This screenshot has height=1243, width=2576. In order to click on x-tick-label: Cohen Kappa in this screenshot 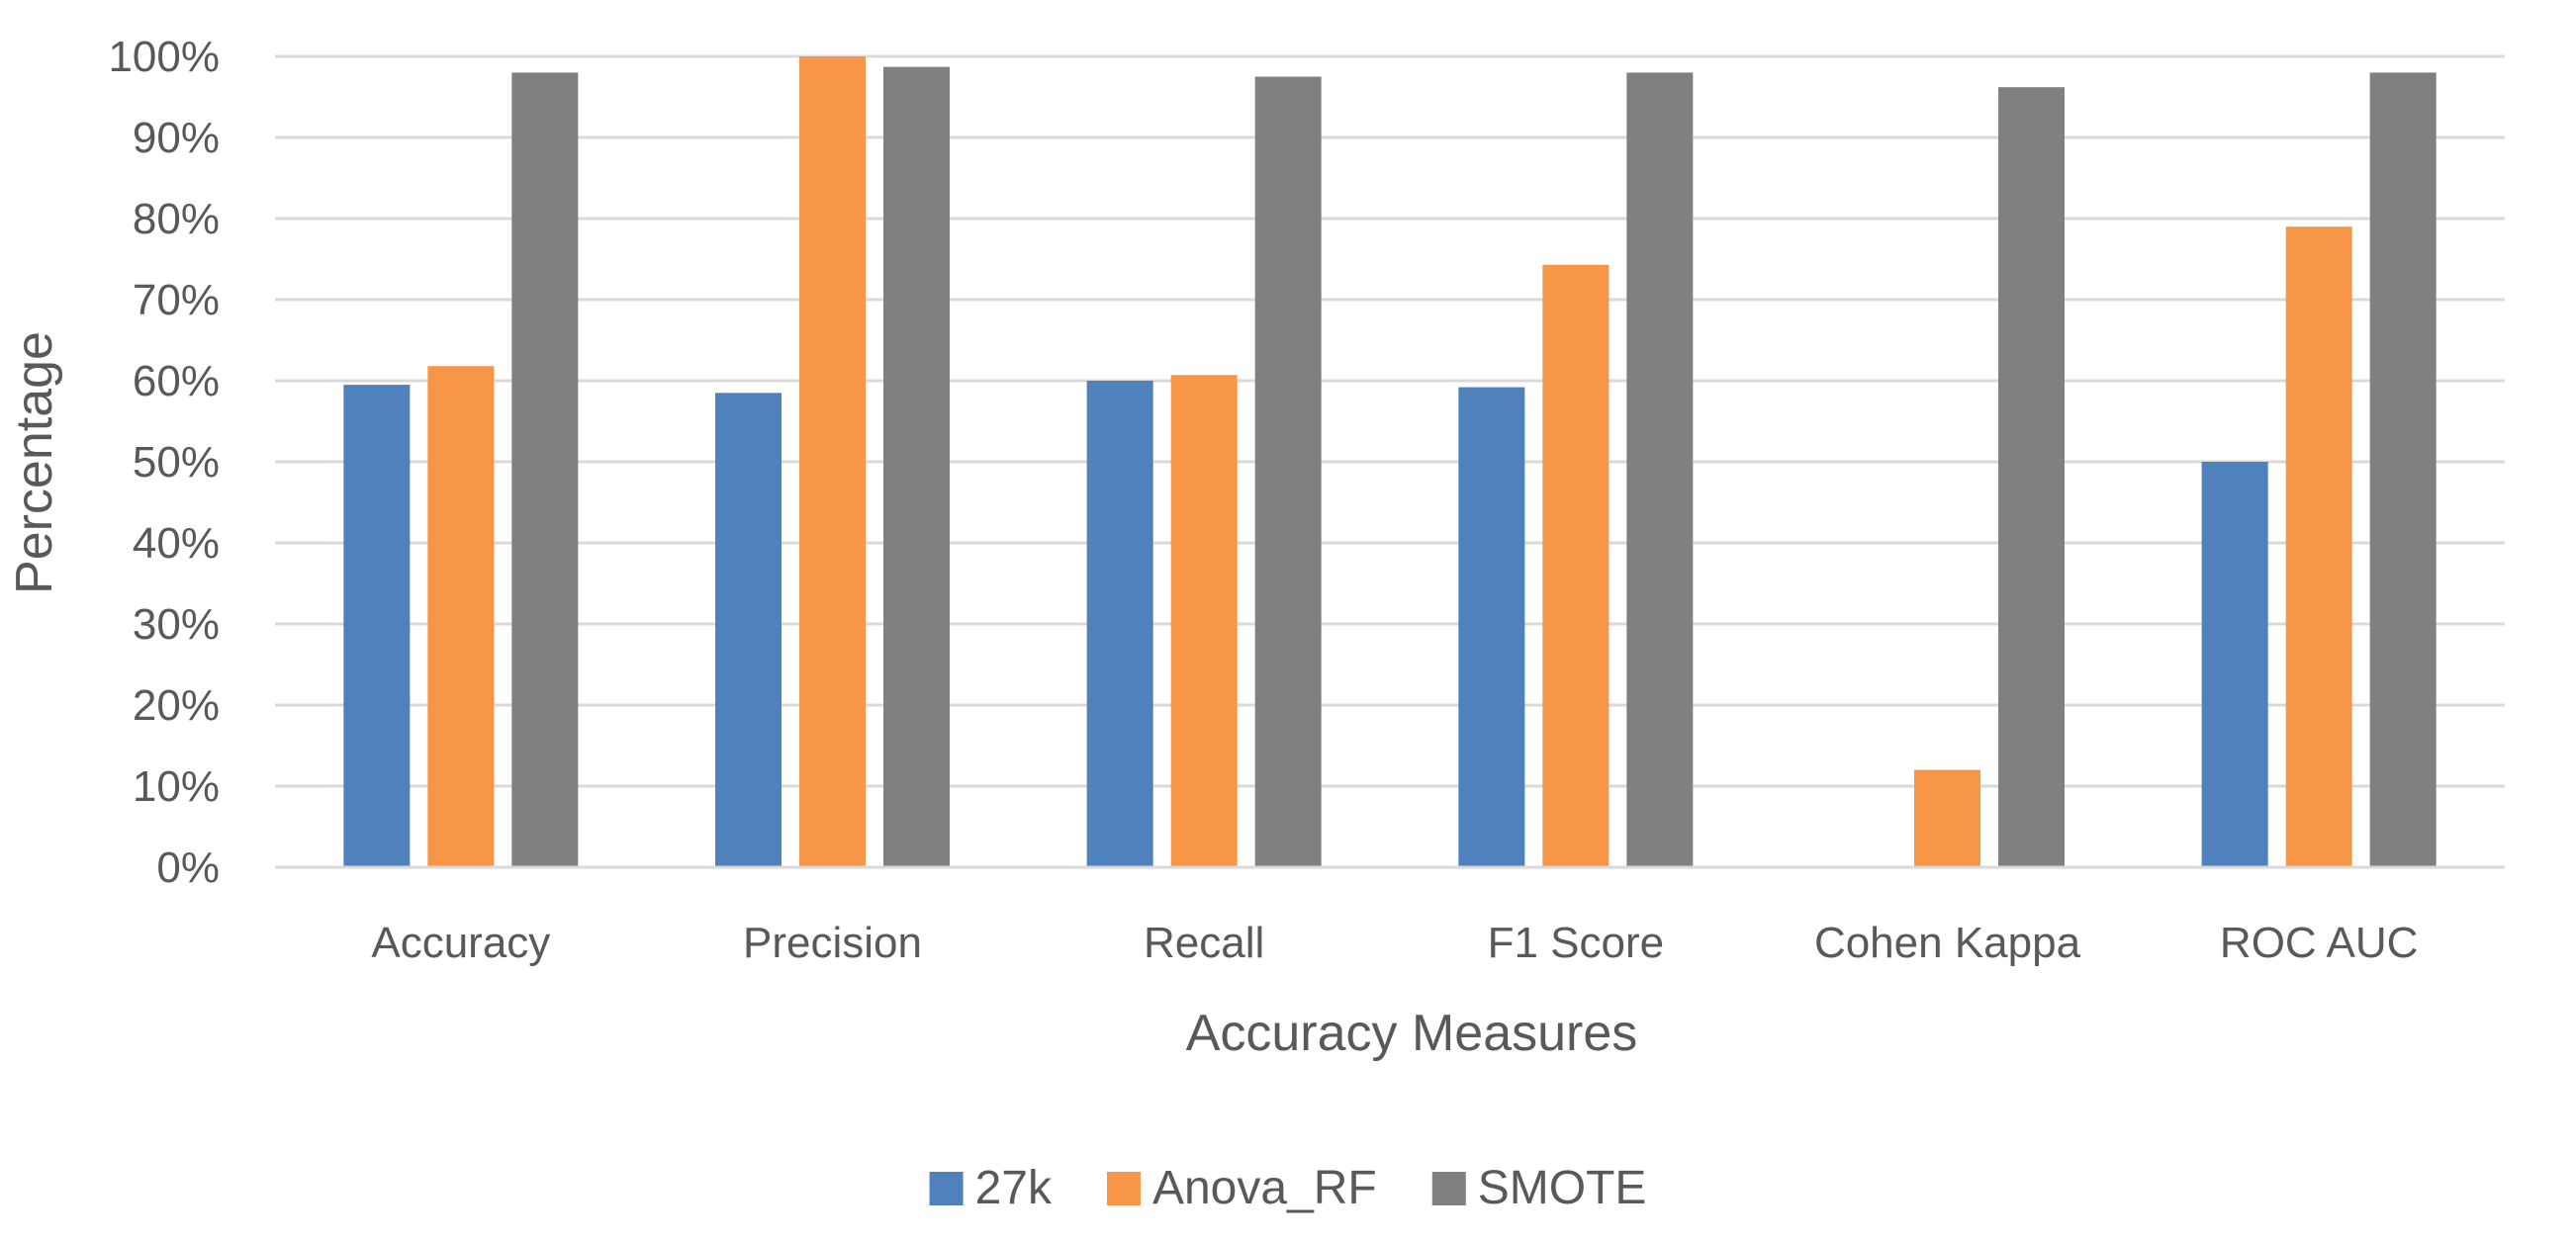, I will do `click(1948, 943)`.